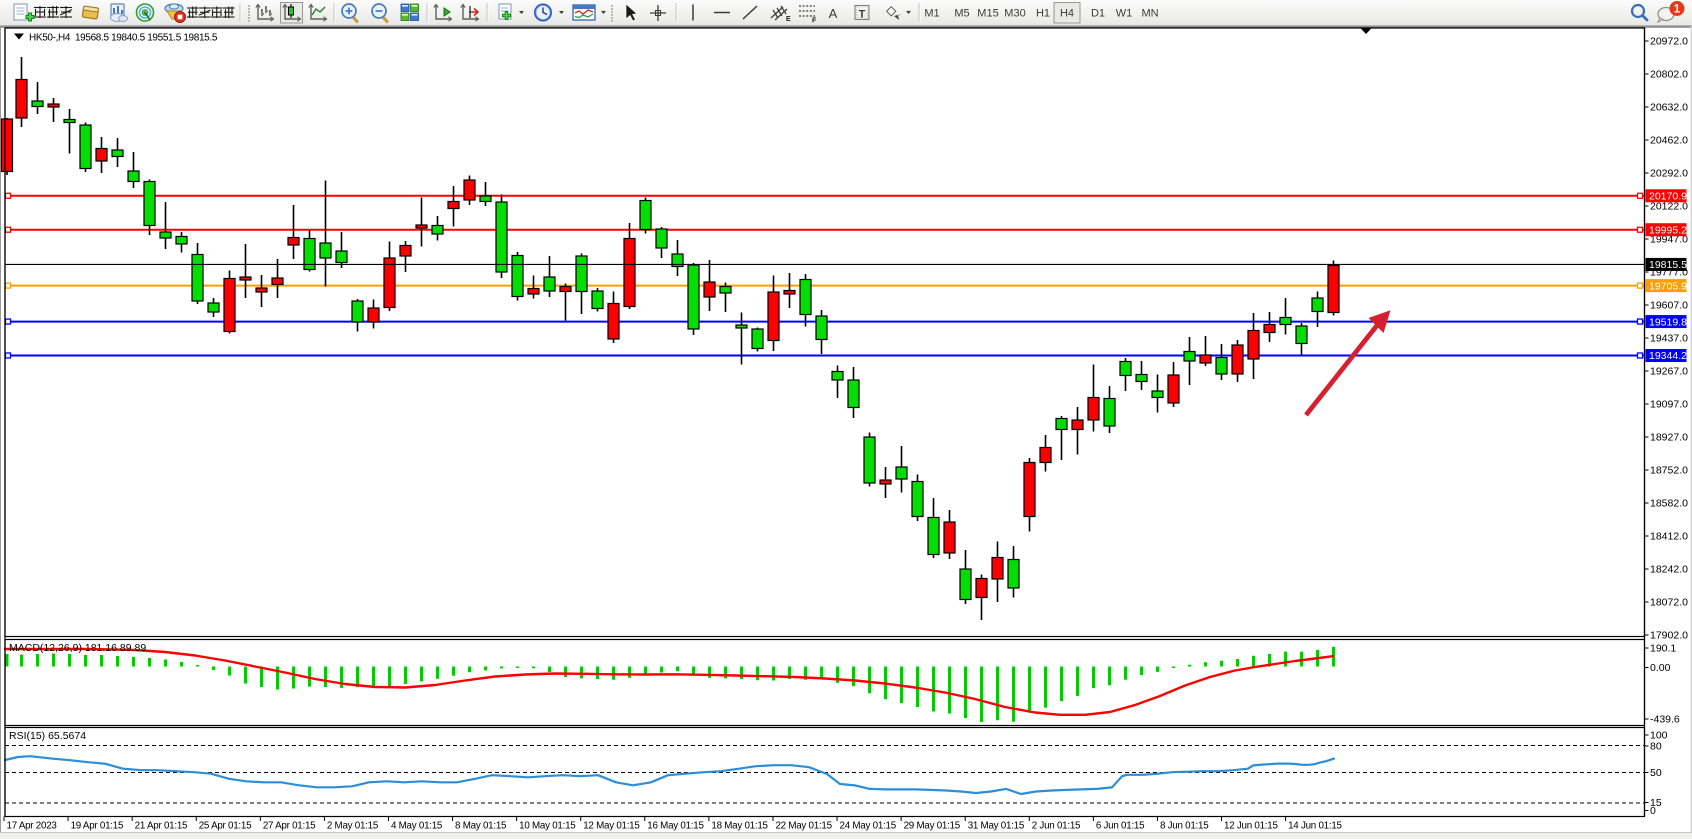  I want to click on svg-text: E, so click(788, 19).